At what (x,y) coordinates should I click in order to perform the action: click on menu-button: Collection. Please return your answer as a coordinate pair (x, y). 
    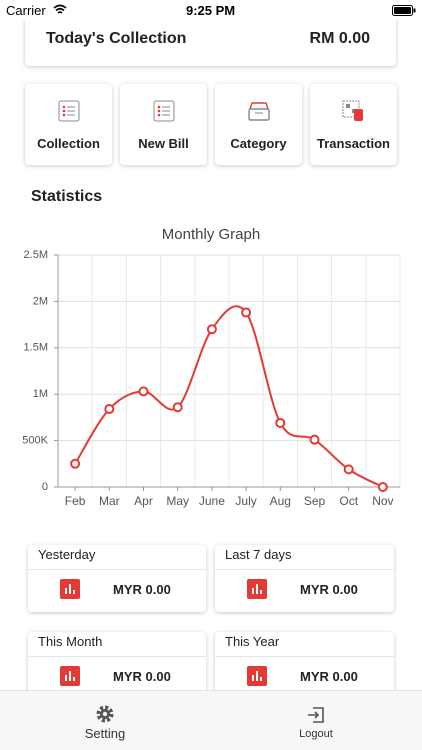
    Looking at the image, I should click on (68, 124).